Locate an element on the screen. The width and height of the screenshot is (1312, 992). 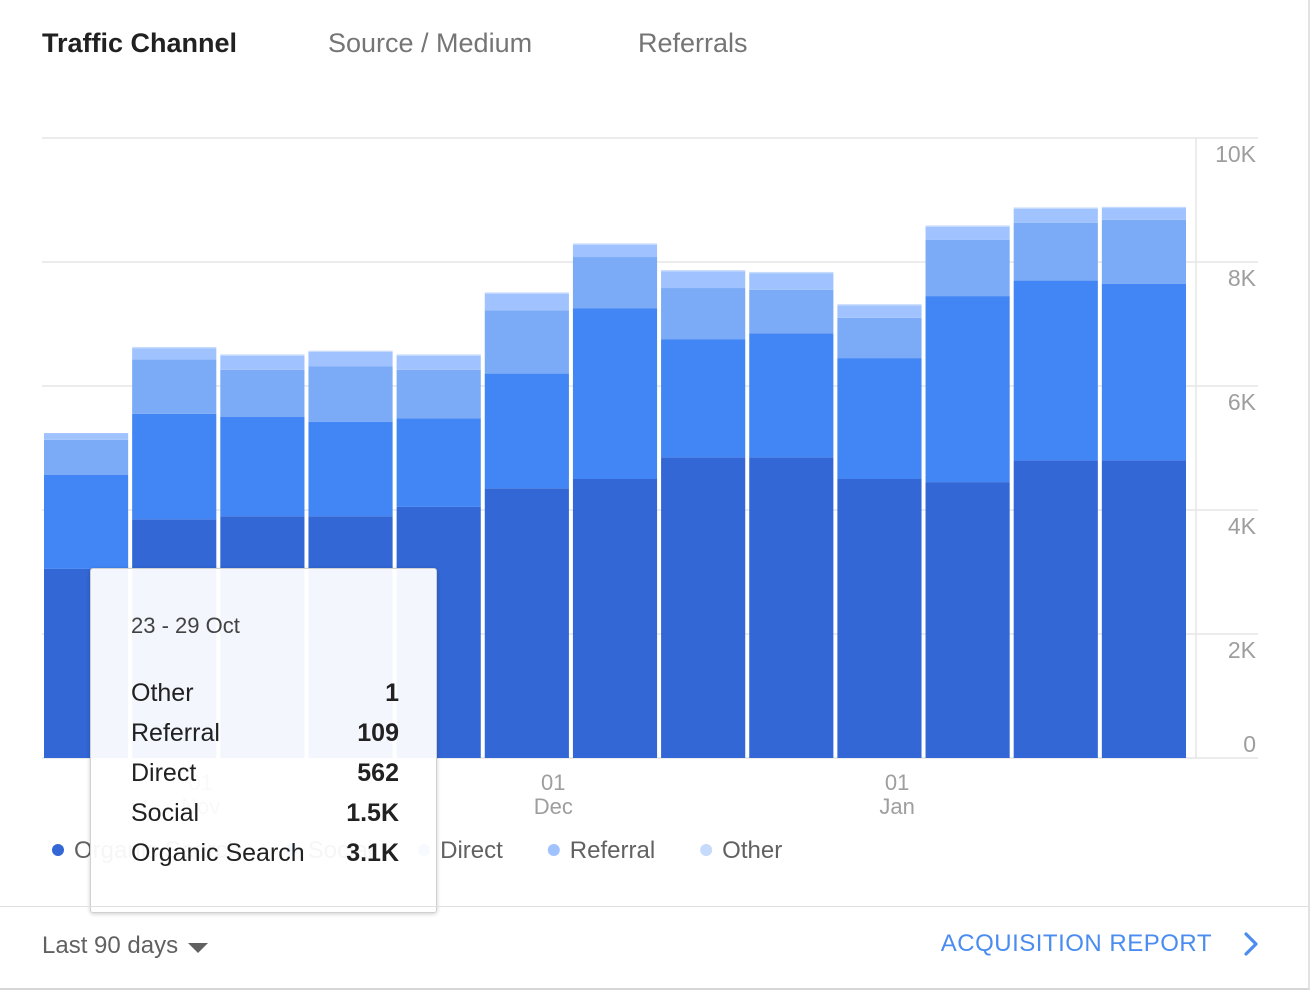
footer-divider is located at coordinates (654, 906).